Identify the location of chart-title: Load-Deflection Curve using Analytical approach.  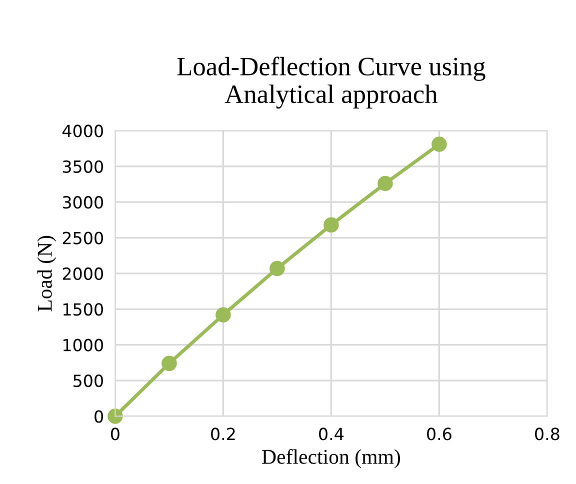
(331, 82).